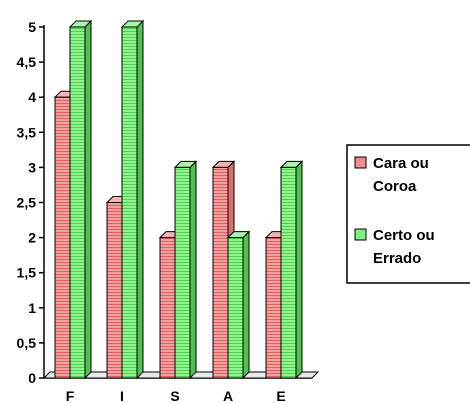 The width and height of the screenshot is (470, 403). I want to click on legend: Cara ou Coroa Certo ou Errado, so click(408, 214).